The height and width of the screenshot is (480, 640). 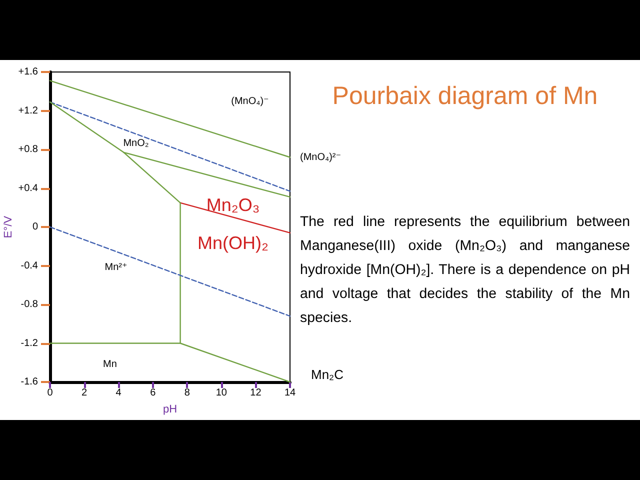 What do you see at coordinates (119, 393) in the screenshot?
I see `x-tick-label: 4` at bounding box center [119, 393].